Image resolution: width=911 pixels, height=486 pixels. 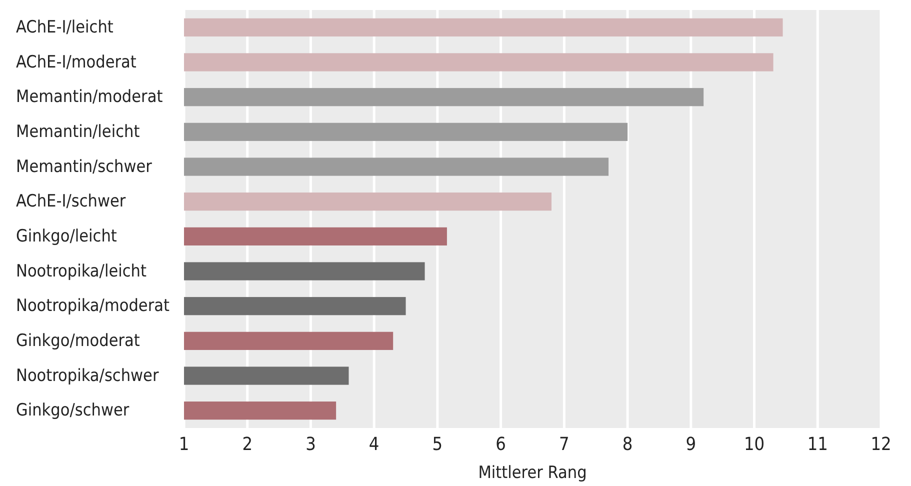 I want to click on y-tick-label: AChE-I/moderat, so click(x=76, y=62).